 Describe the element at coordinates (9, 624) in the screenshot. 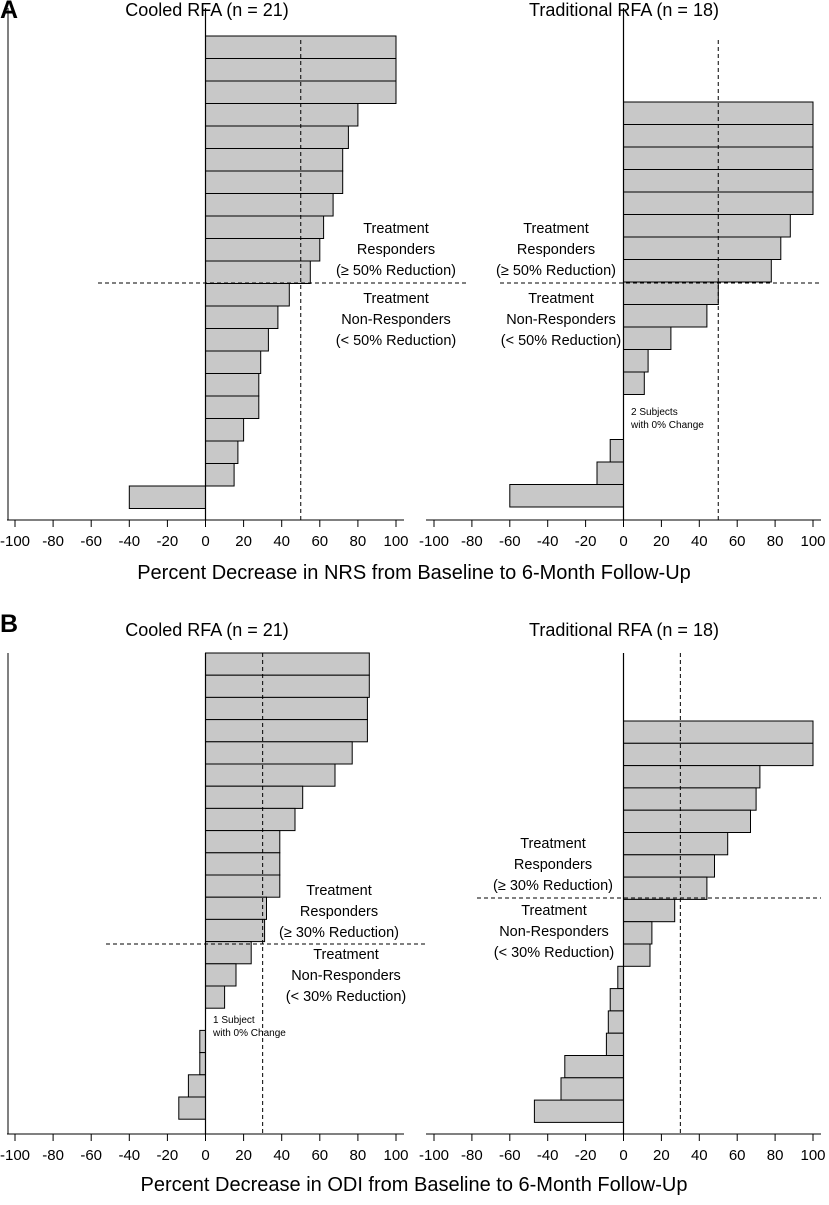

I see `panel-b-letter: B` at that location.